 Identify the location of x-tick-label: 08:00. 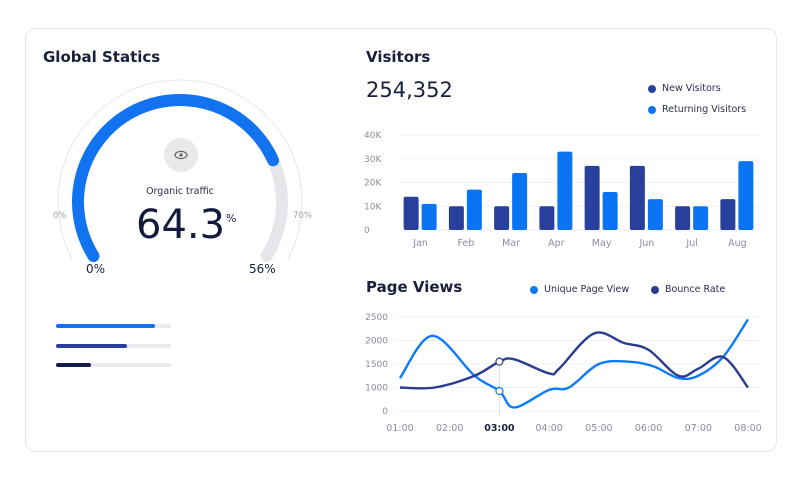
(747, 428).